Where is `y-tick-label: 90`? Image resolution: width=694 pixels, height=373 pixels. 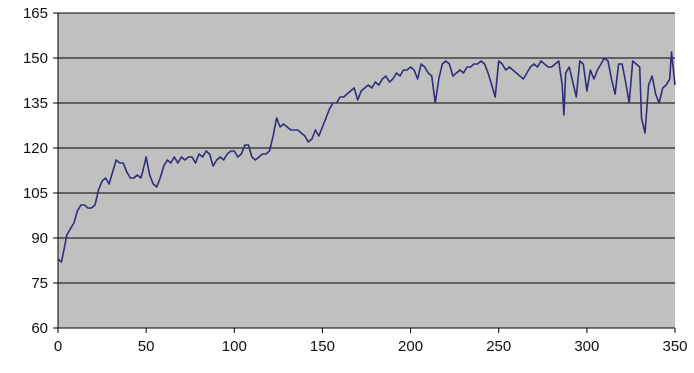
y-tick-label: 90 is located at coordinates (39, 238).